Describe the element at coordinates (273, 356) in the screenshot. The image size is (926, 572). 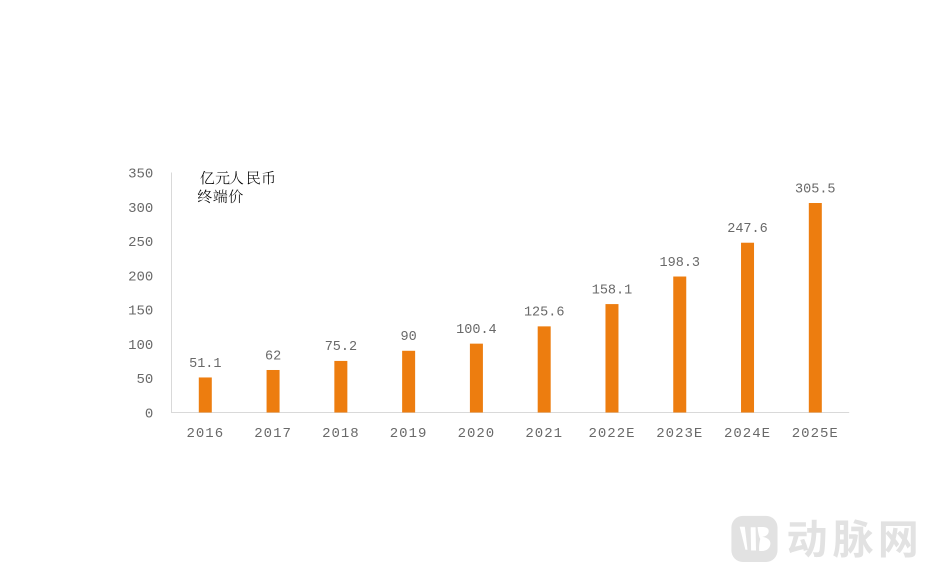
I see `svg-text: 62` at that location.